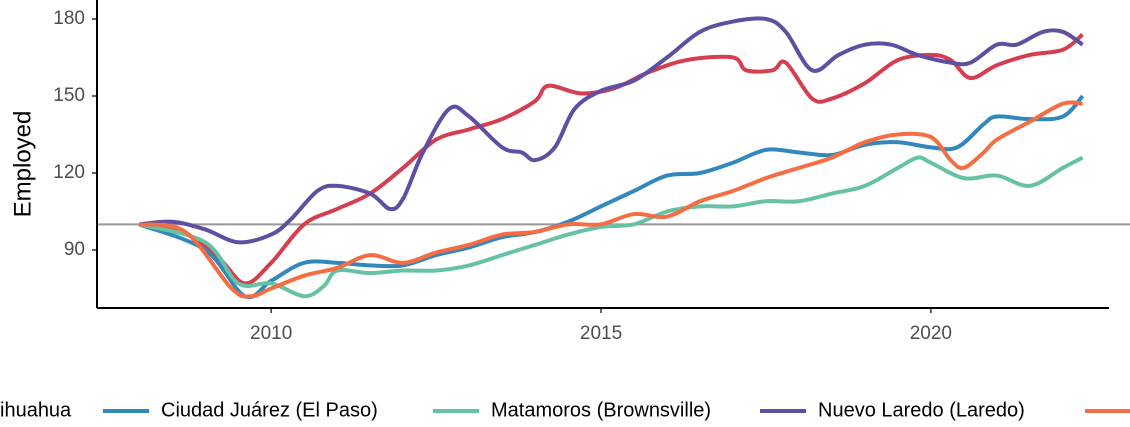 The width and height of the screenshot is (1130, 427). What do you see at coordinates (931, 333) in the screenshot?
I see `x-tick-label: 2020` at bounding box center [931, 333].